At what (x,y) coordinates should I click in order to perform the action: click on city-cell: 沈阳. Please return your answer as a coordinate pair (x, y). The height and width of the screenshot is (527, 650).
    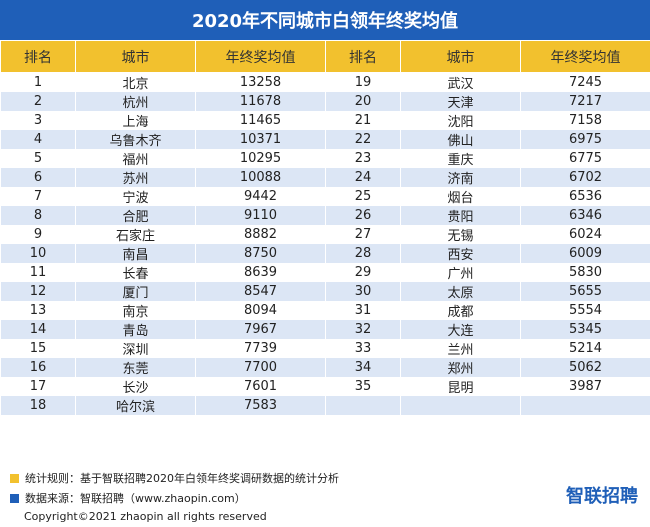
    Looking at the image, I should click on (460, 120).